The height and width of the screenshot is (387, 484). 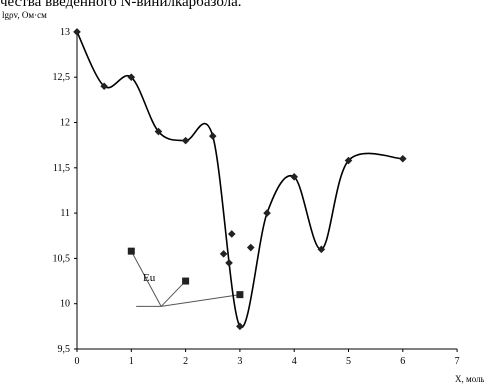 I want to click on x-axis-label: X, моль, so click(x=469, y=379).